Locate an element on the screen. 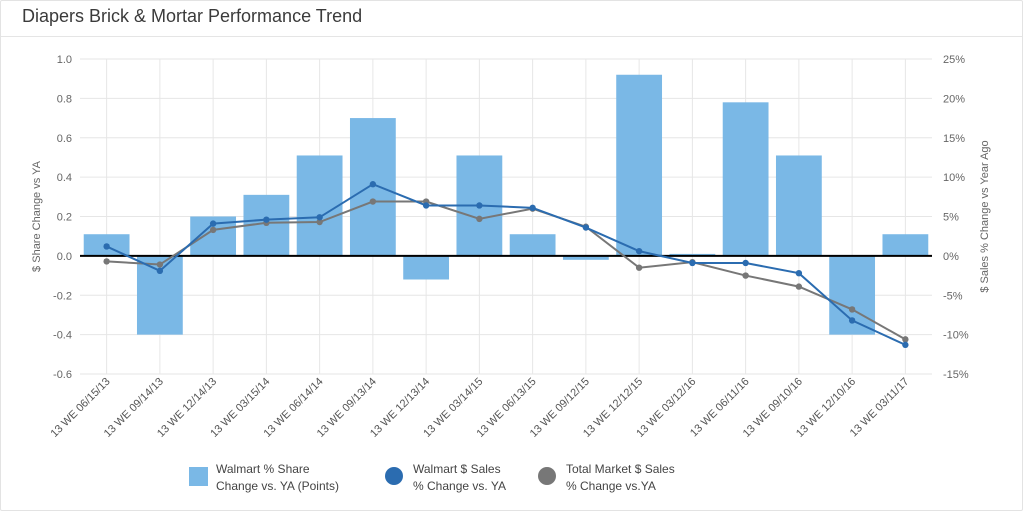 This screenshot has width=1023, height=511. left-axis-tick-label: 0.4 is located at coordinates (64, 178).